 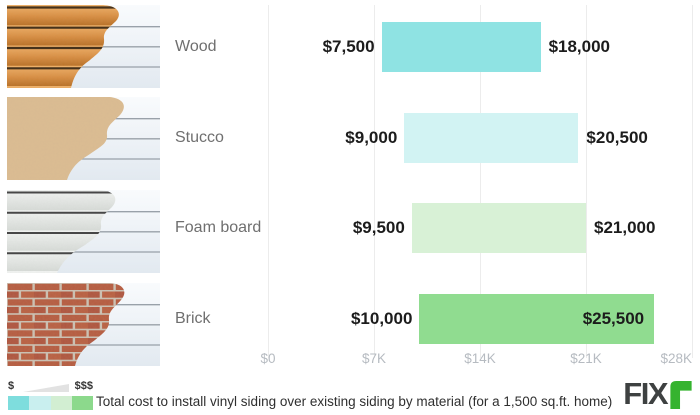 What do you see at coordinates (11, 386) in the screenshot?
I see `legend-min-symbol: $` at bounding box center [11, 386].